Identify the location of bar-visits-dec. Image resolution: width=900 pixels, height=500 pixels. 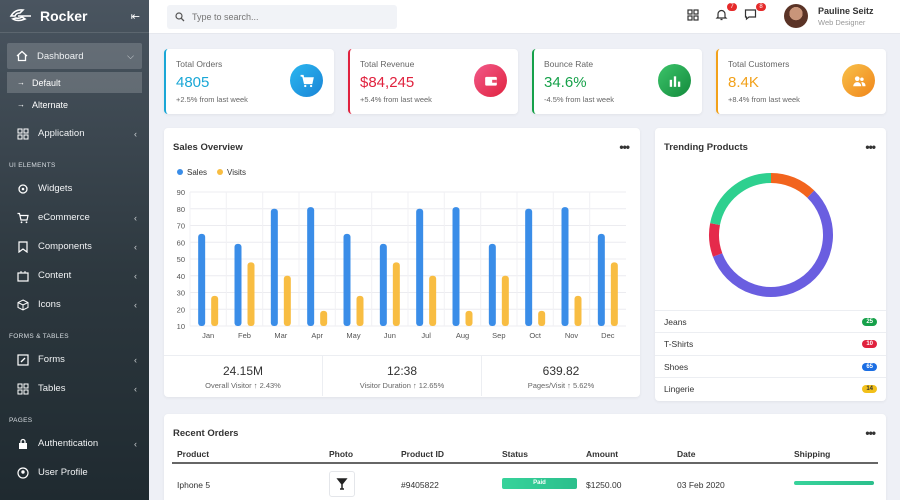
(614, 294).